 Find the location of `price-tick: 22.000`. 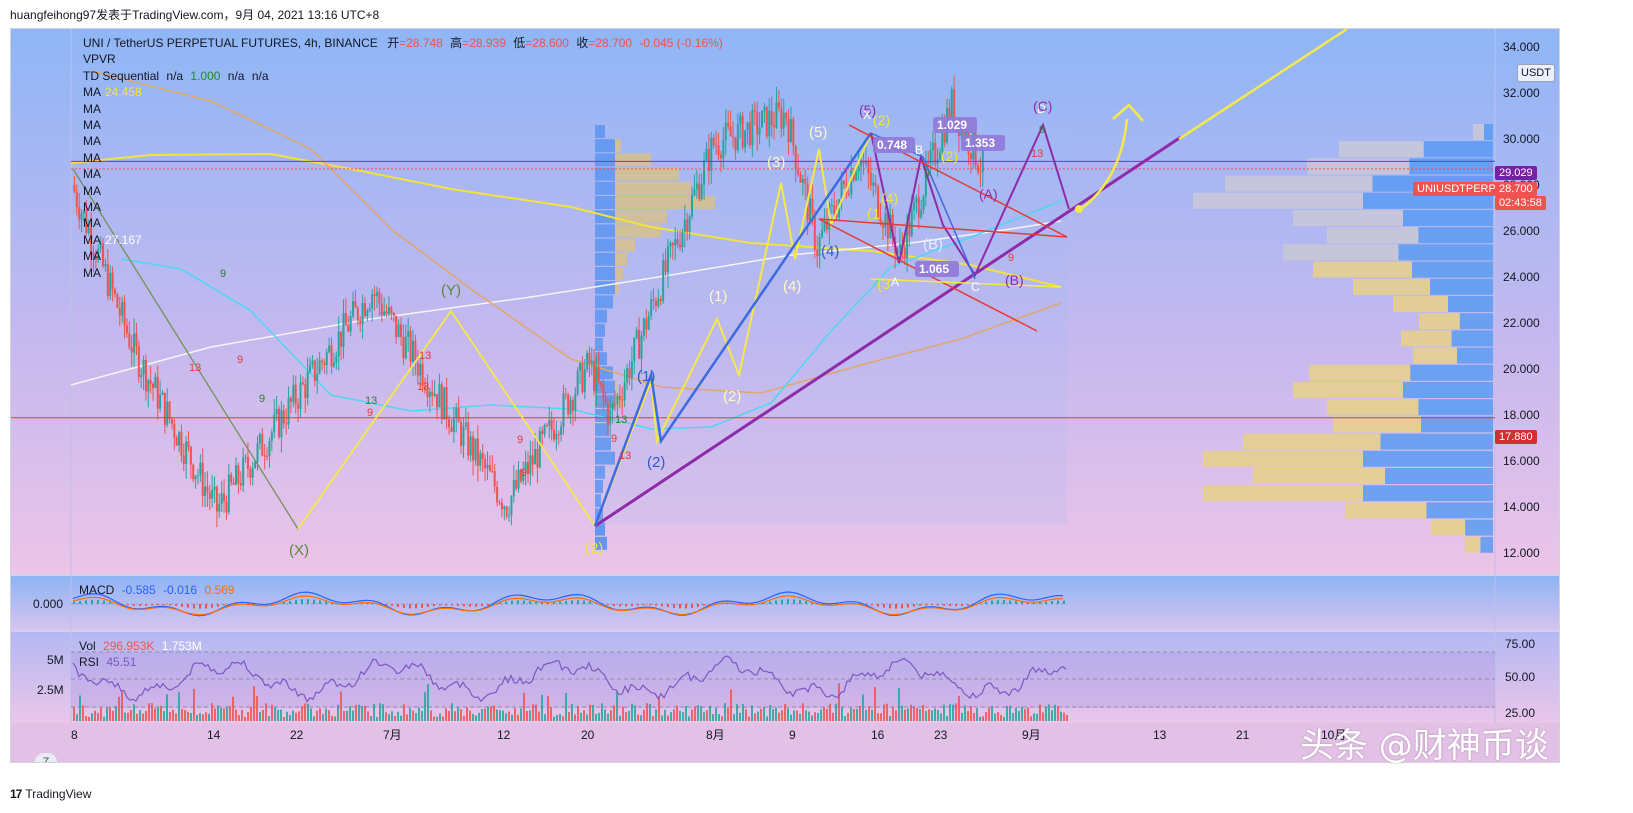

price-tick: 22.000 is located at coordinates (1521, 323).